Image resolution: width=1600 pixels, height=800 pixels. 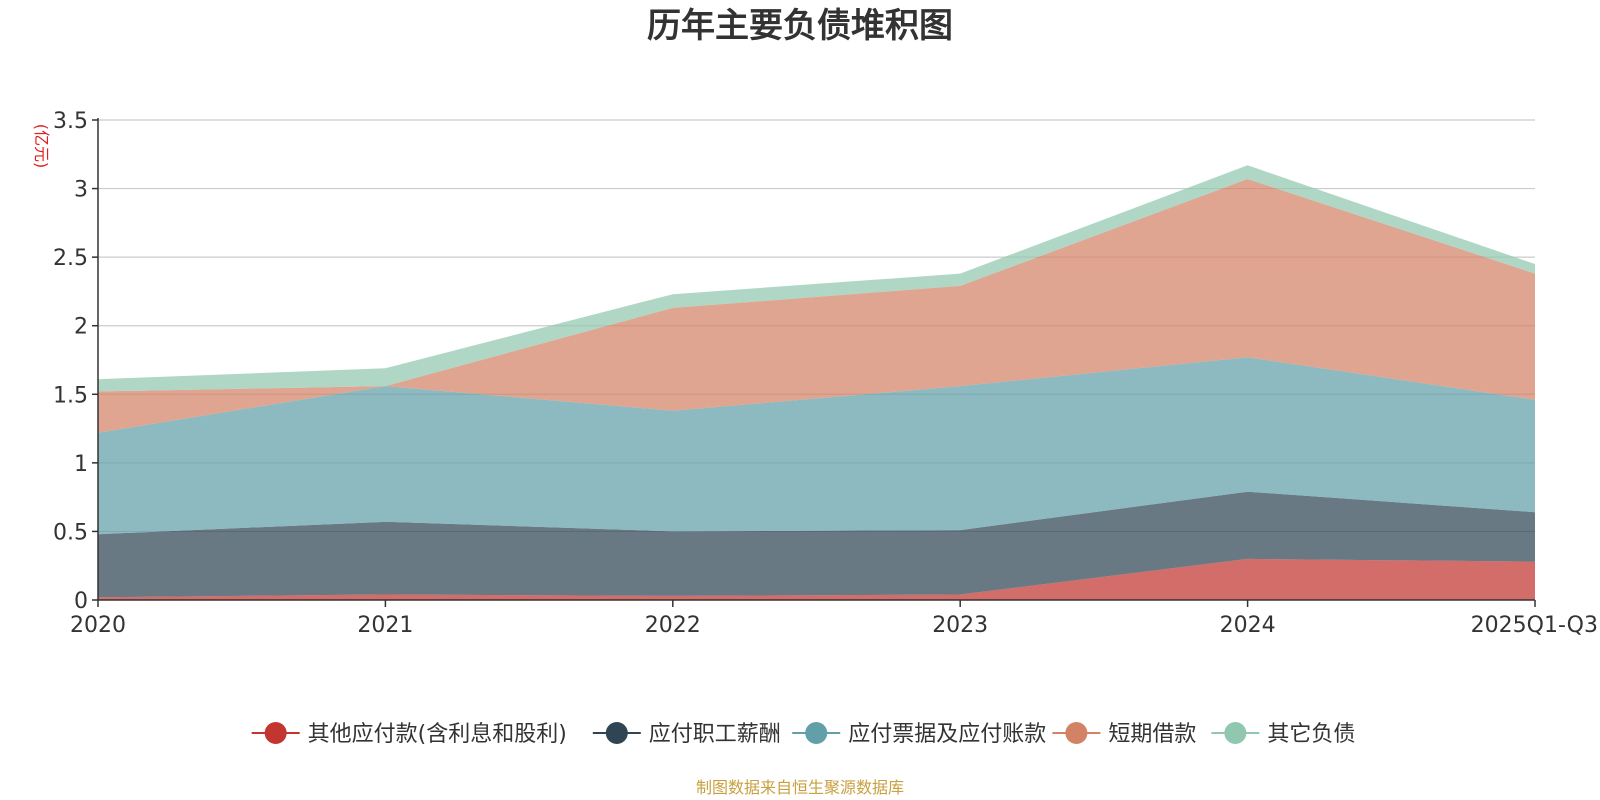 I want to click on x-tick-label: 2020, so click(x=98, y=625).